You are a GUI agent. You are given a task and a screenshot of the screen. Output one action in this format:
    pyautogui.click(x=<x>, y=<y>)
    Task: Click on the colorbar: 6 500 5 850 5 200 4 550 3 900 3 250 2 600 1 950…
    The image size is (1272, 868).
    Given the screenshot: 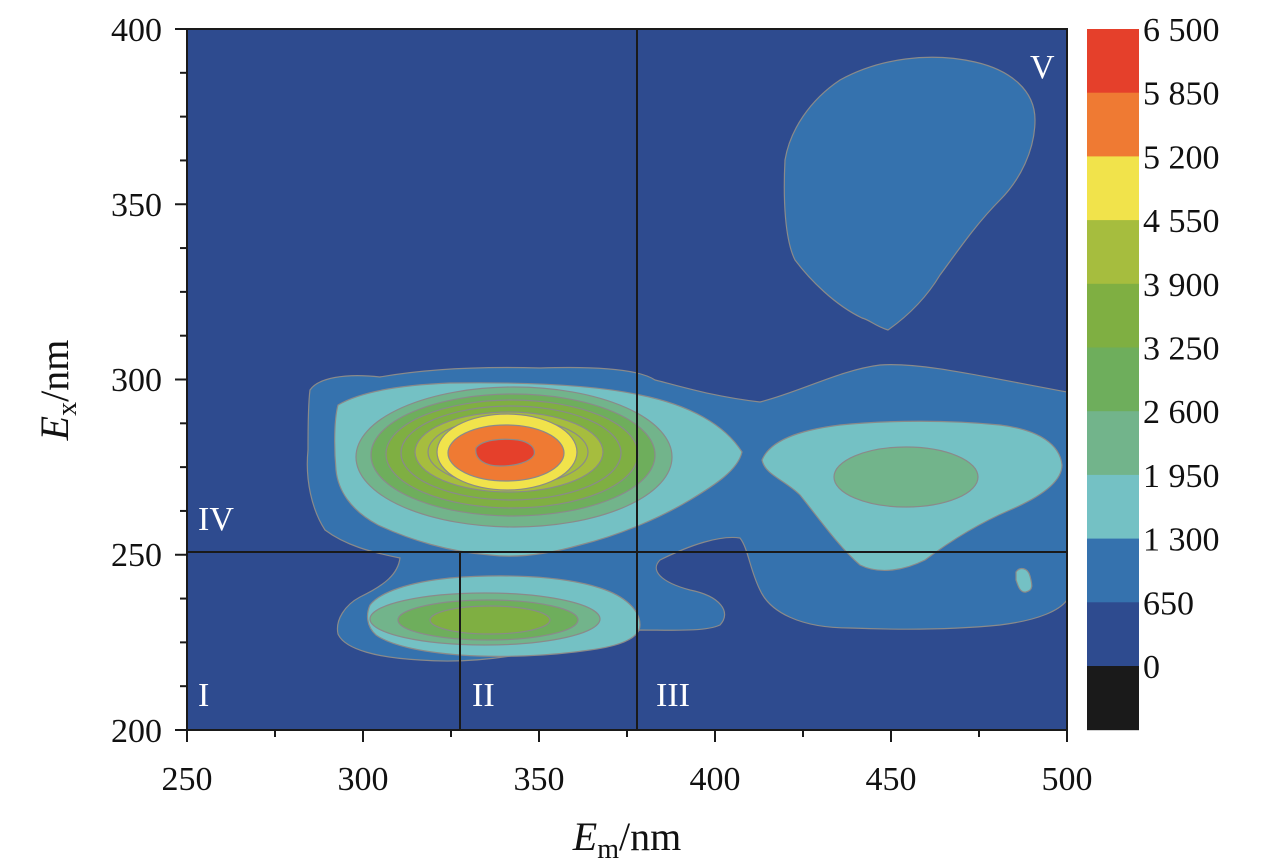 What is the action you would take?
    pyautogui.click(x=1153, y=371)
    